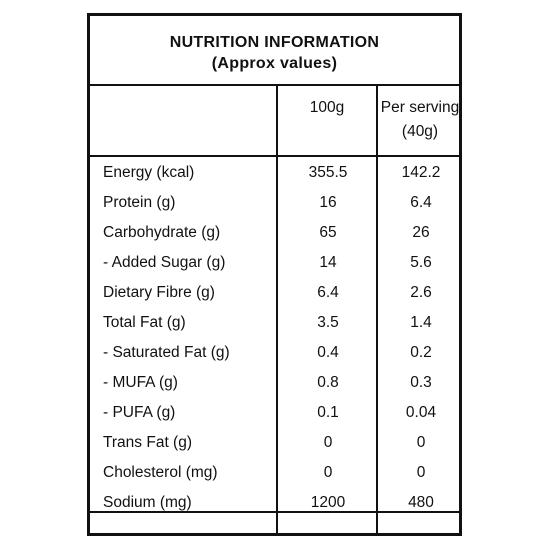 The width and height of the screenshot is (550, 550). What do you see at coordinates (274, 443) in the screenshot?
I see `table-row: Trans Fat (g) 0 0` at bounding box center [274, 443].